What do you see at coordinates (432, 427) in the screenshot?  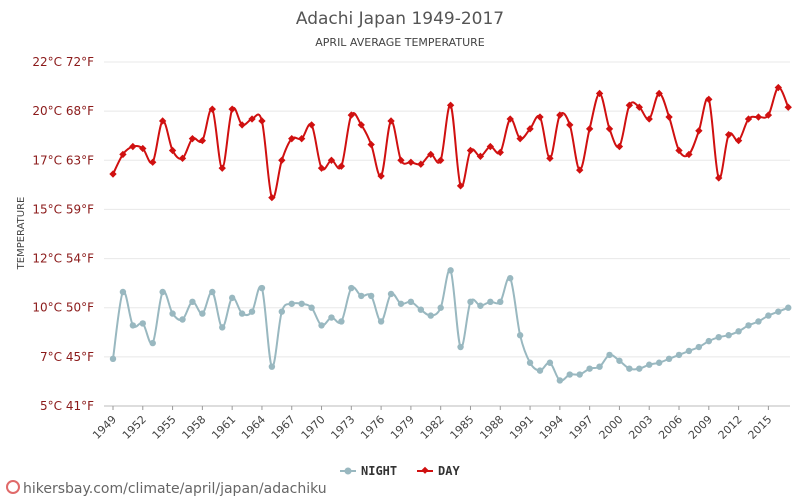 I see `x-tick-label: 1982` at bounding box center [432, 427].